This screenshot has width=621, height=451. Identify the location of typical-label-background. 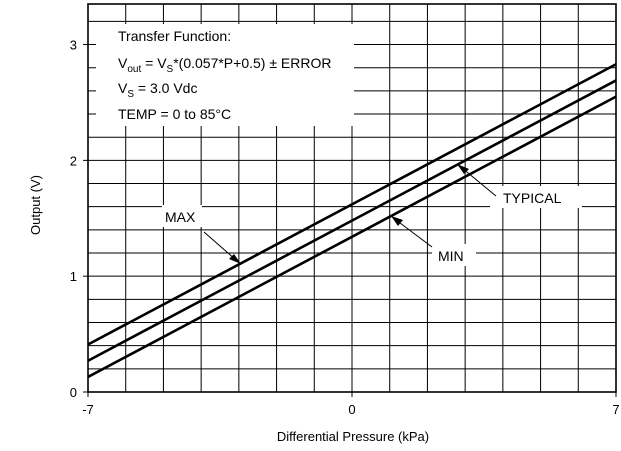
(536, 197).